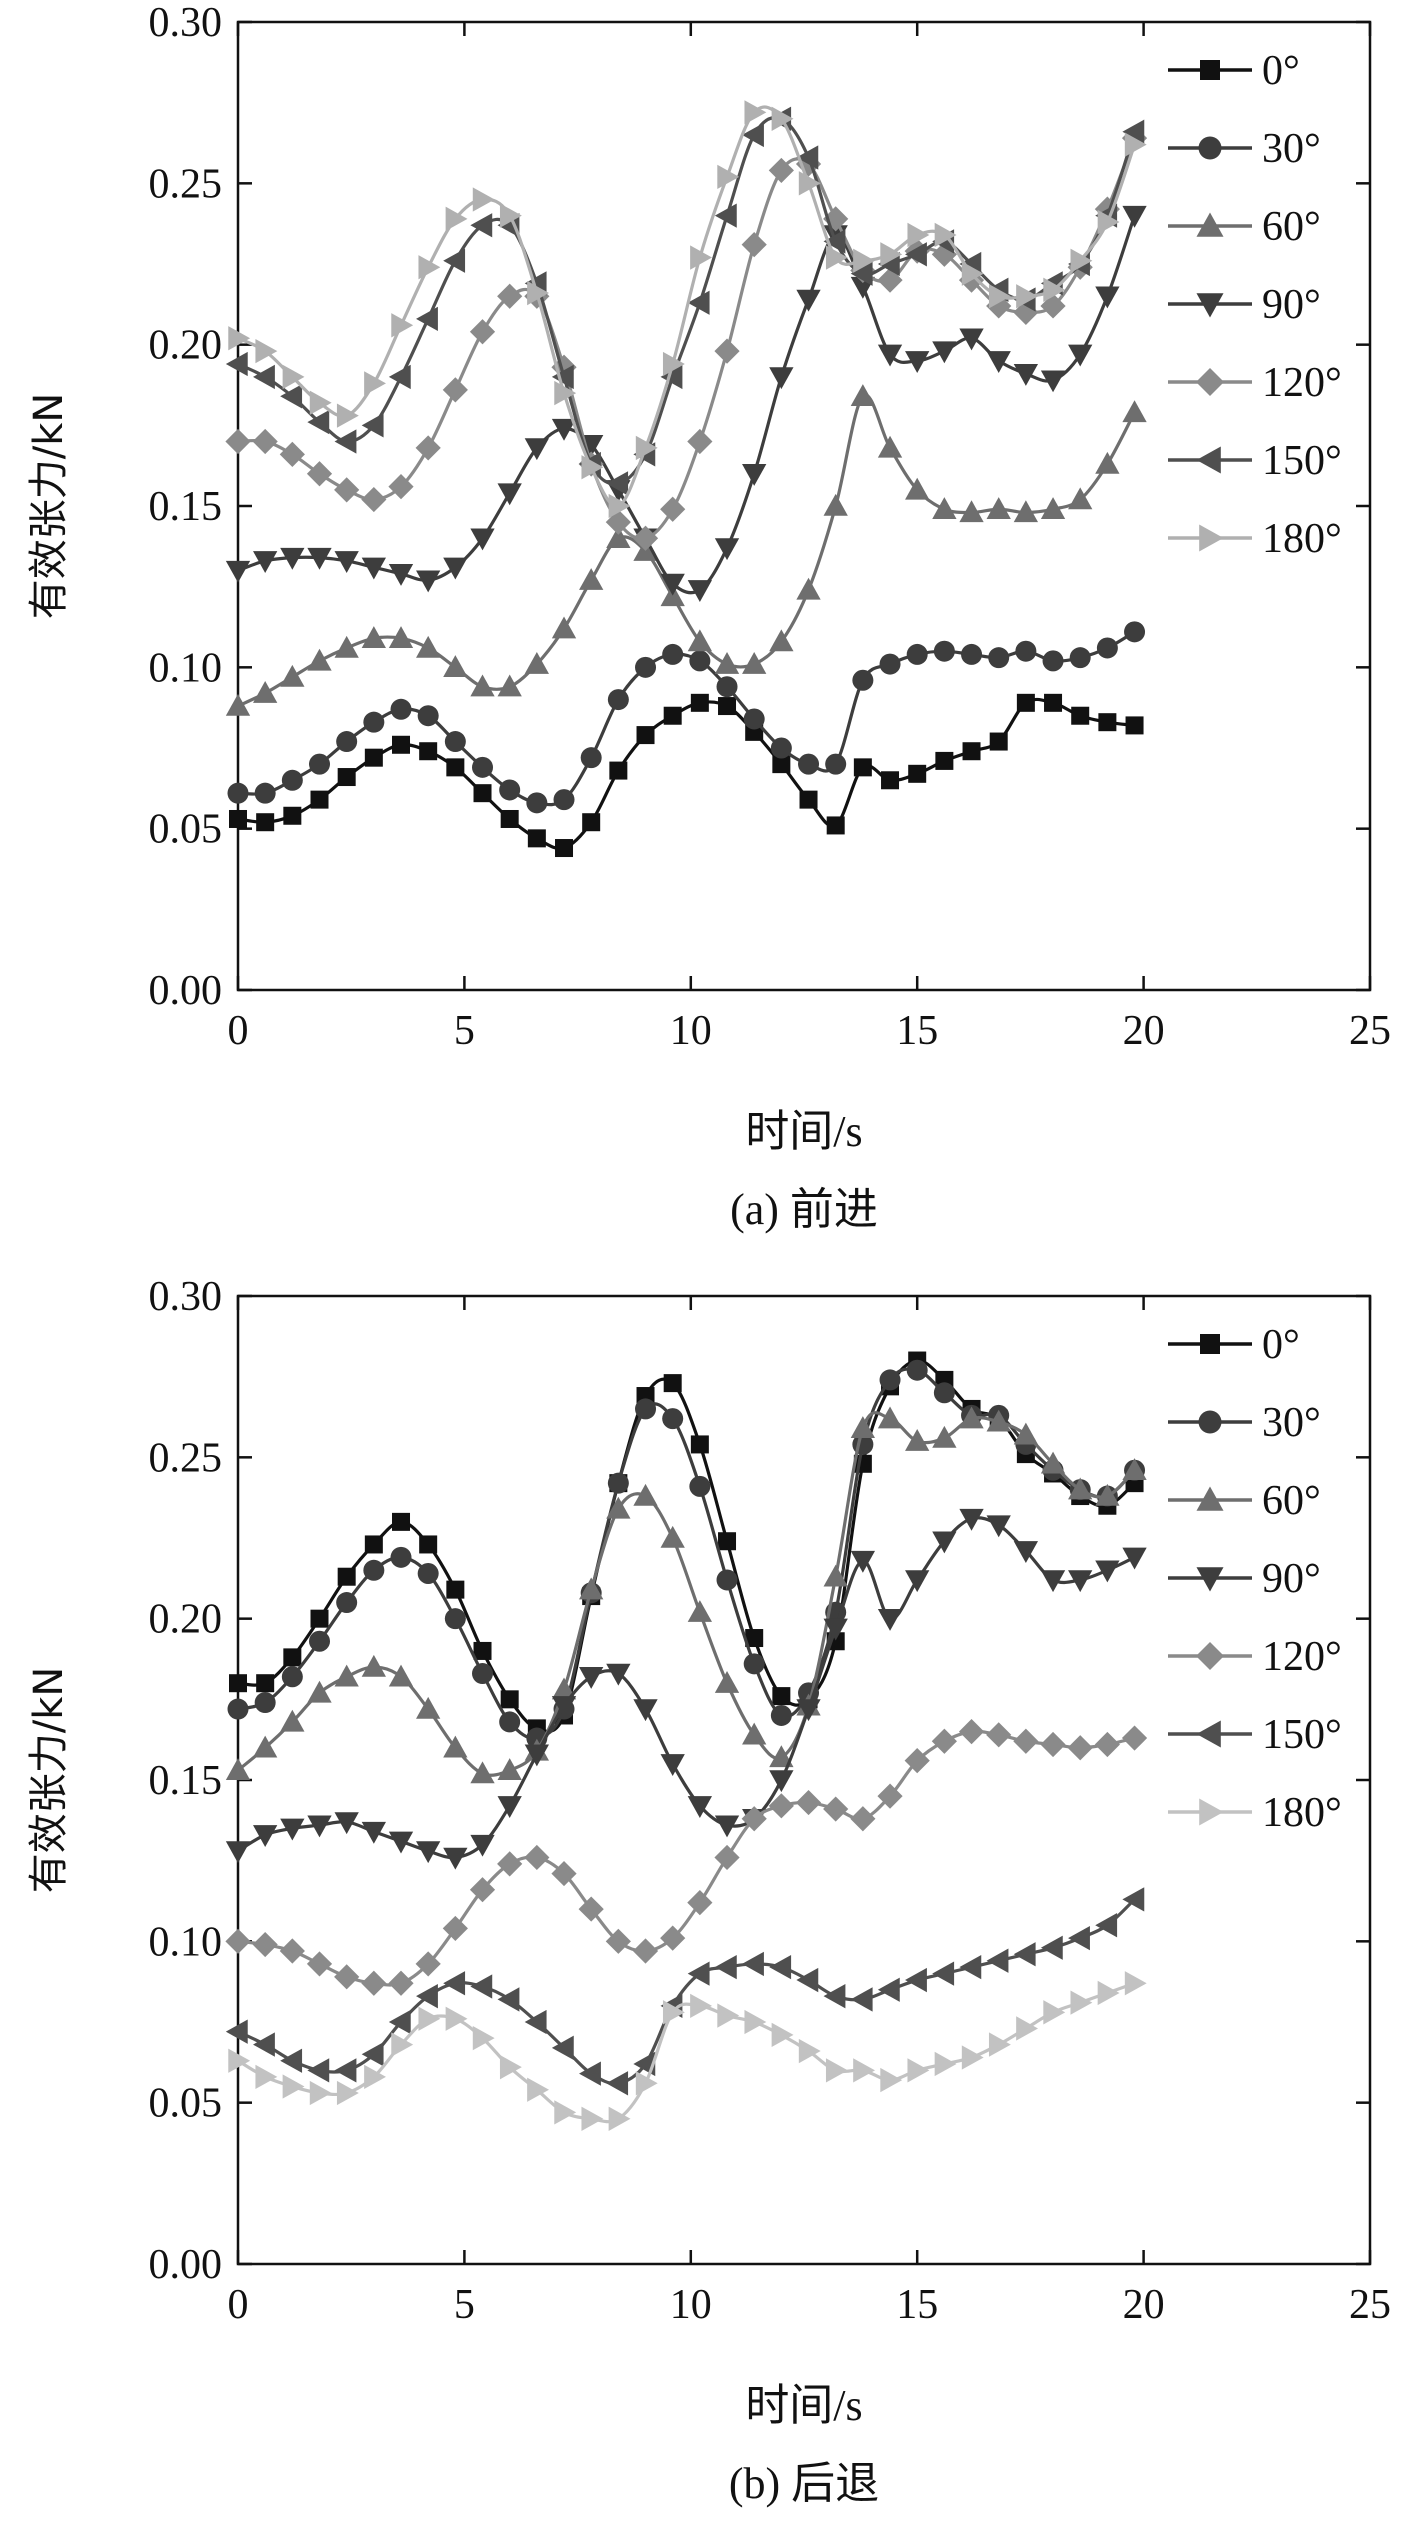  Describe the element at coordinates (49, 1780) in the screenshot. I see `y-axis-label: 有效张力/kN` at that location.